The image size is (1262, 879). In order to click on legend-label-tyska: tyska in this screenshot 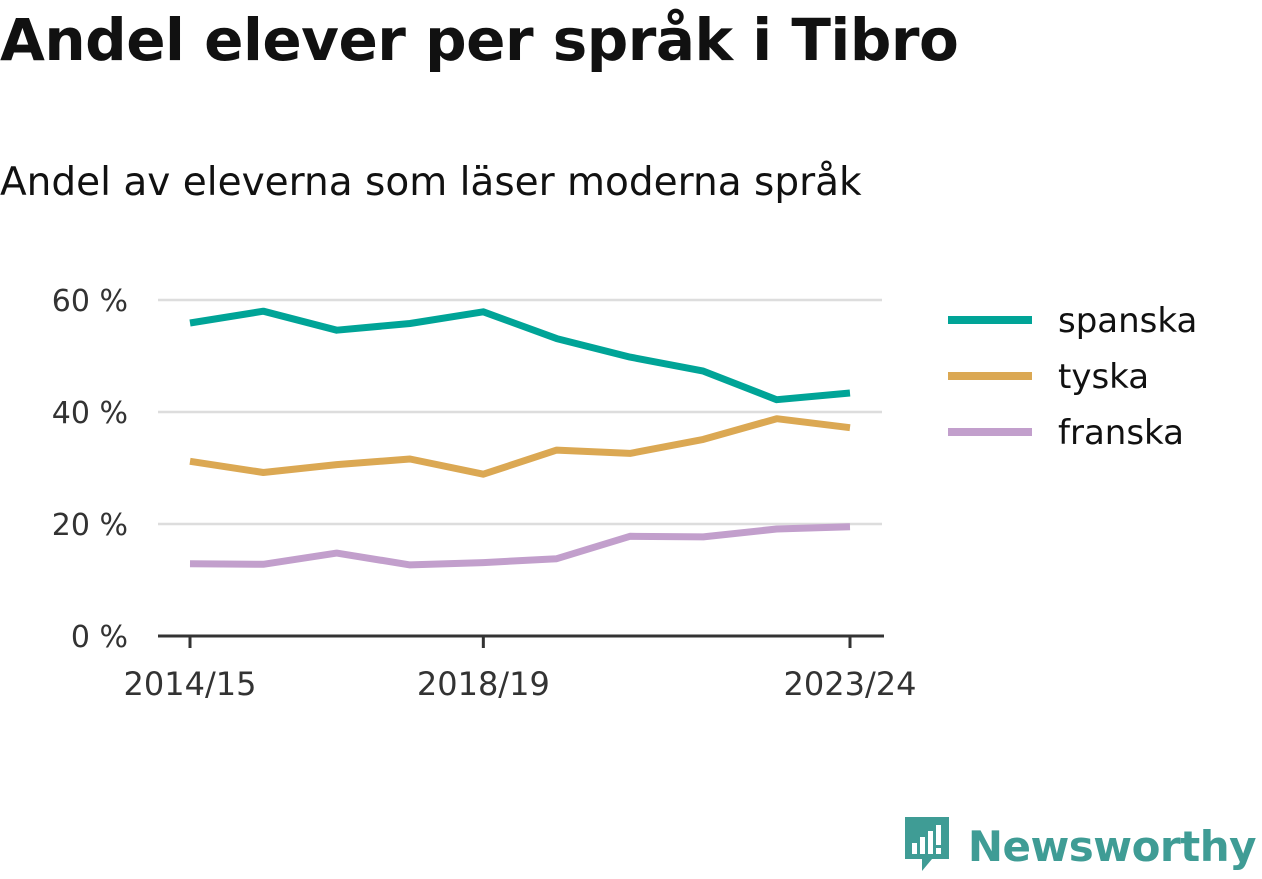, I will do `click(1103, 377)`.